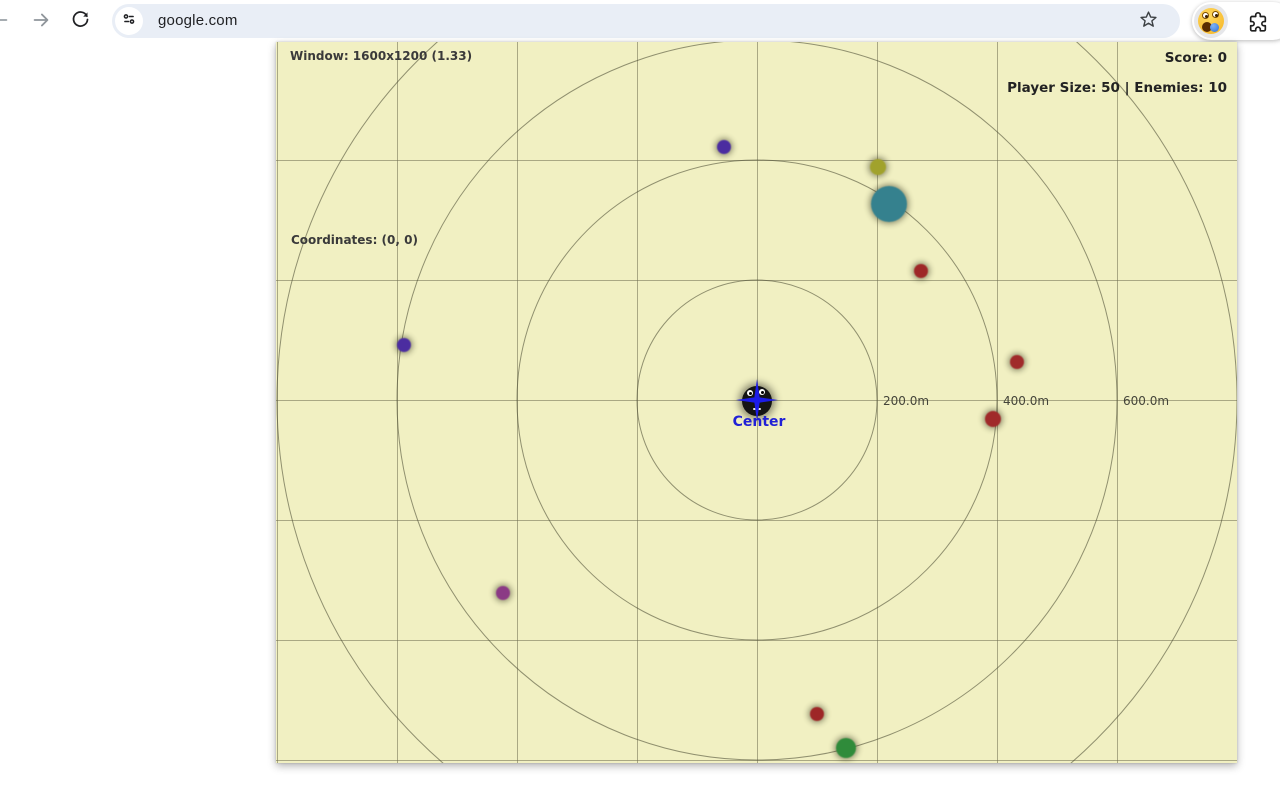  Describe the element at coordinates (762, 392) in the screenshot. I see `player-right-eye-icon` at that location.